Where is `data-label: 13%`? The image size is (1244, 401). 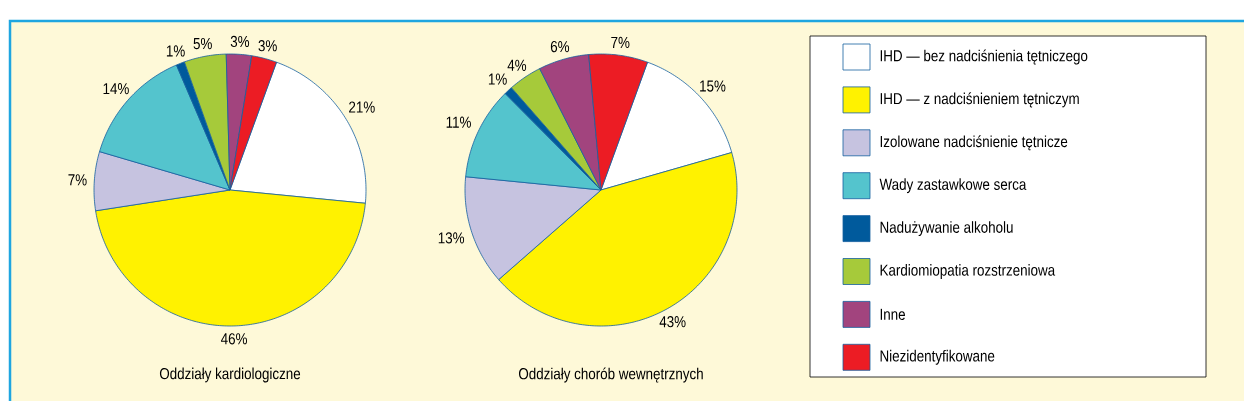
data-label: 13% is located at coordinates (451, 238).